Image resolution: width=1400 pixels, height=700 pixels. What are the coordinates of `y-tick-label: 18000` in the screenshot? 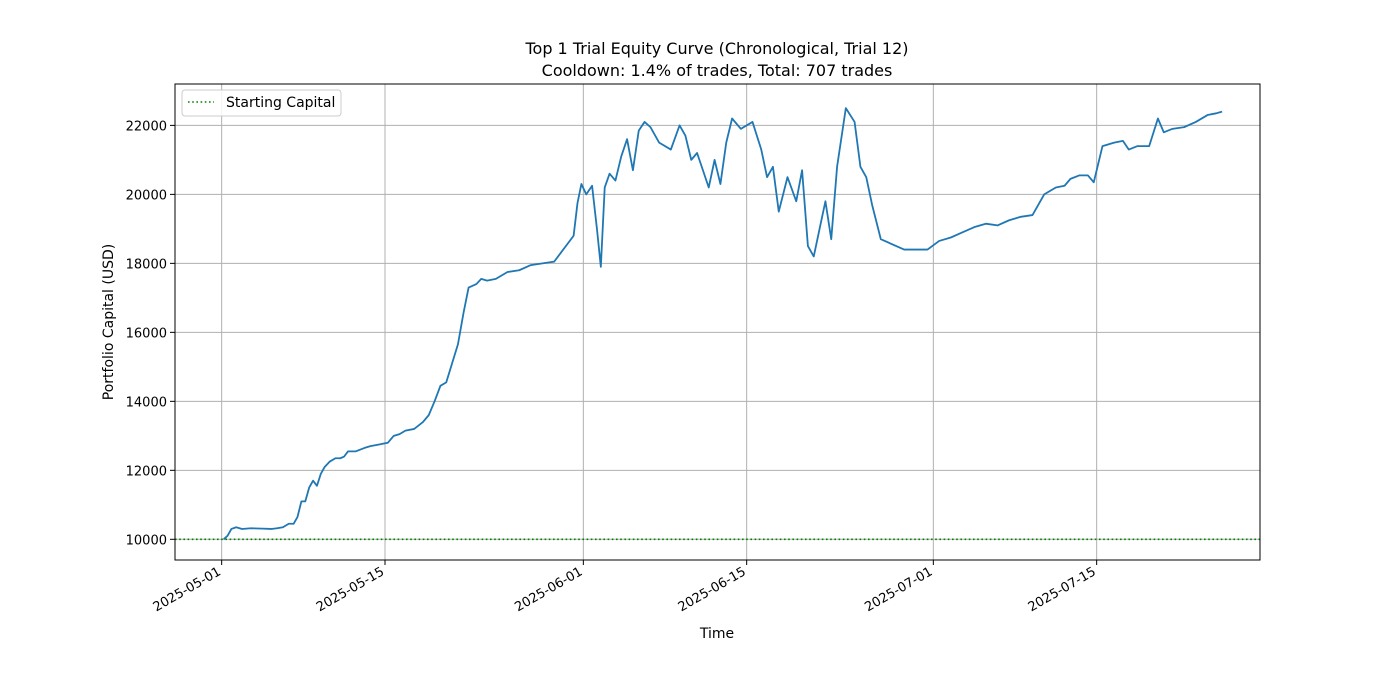 It's located at (146, 264).